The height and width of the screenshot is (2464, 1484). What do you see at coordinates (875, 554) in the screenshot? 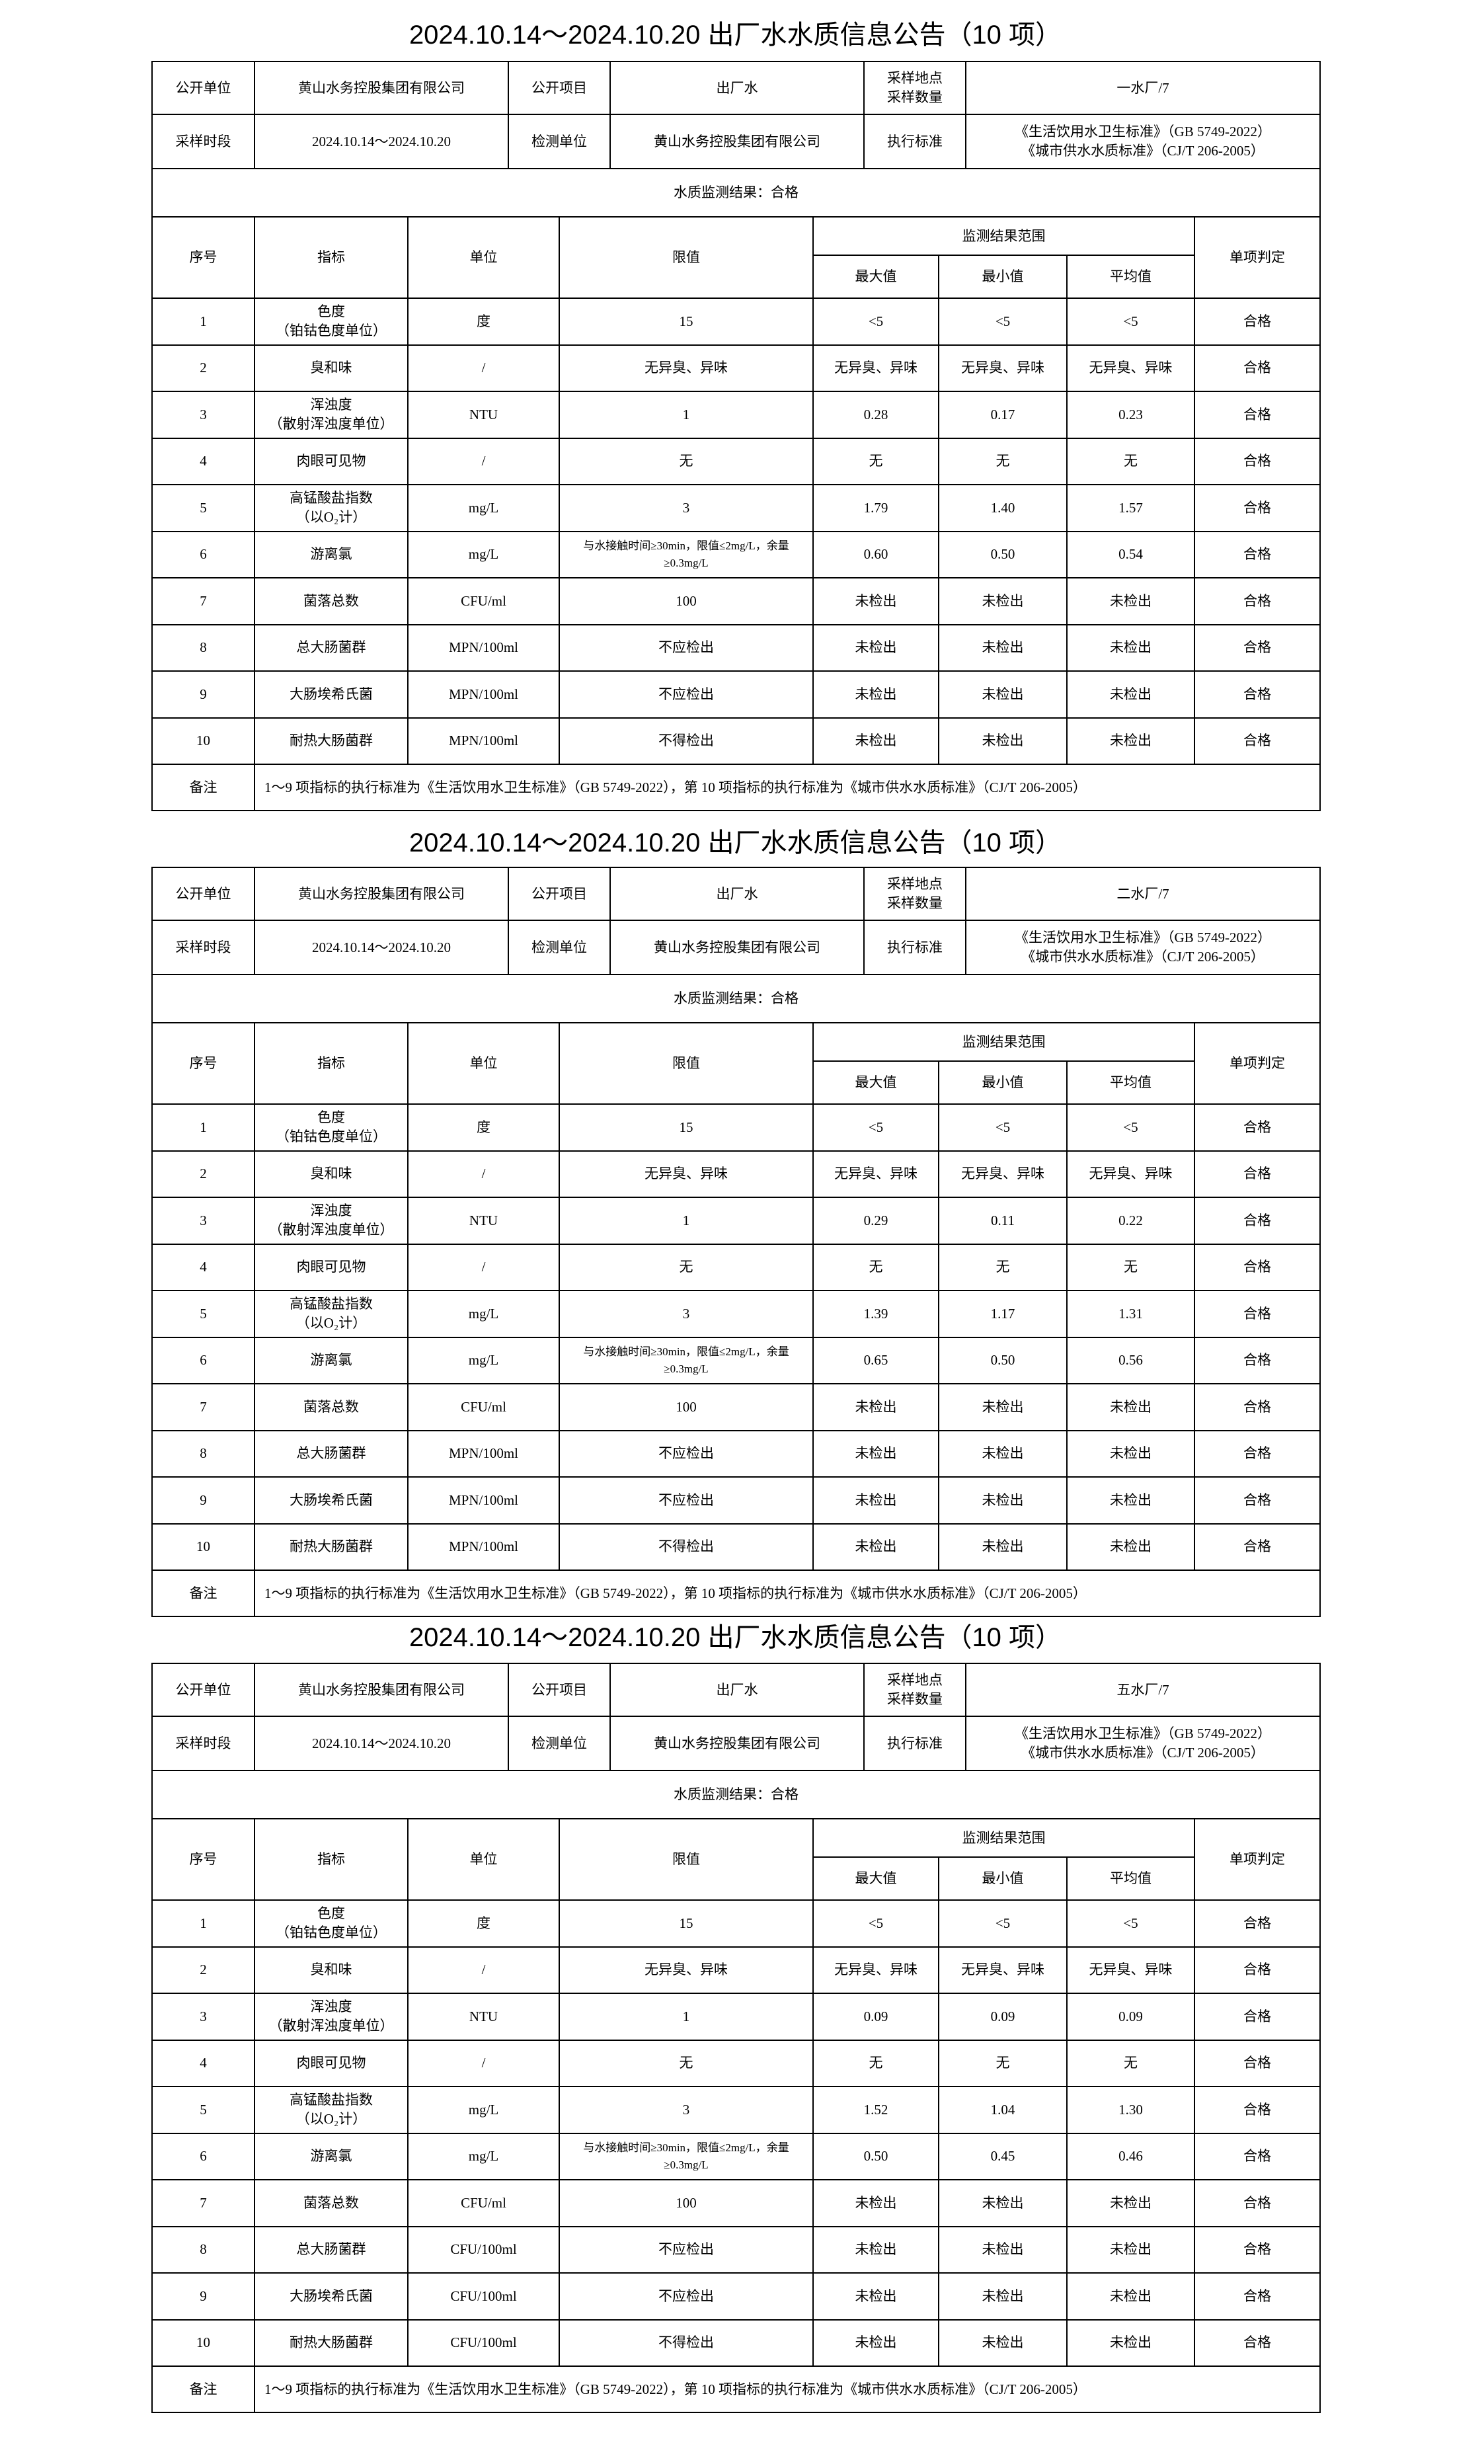
I see `max-value: 0.60` at bounding box center [875, 554].